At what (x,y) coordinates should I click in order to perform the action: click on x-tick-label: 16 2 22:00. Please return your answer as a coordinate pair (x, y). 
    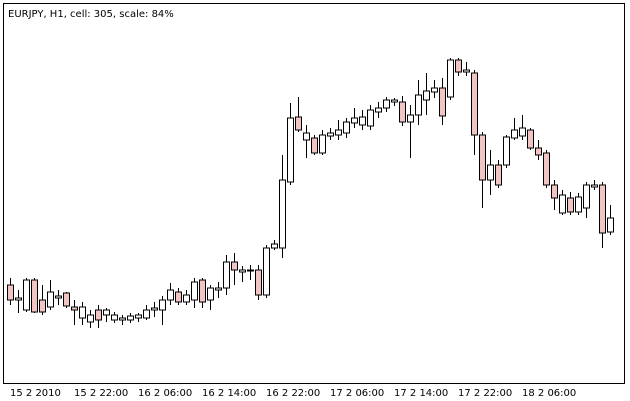
    Looking at the image, I should click on (293, 393).